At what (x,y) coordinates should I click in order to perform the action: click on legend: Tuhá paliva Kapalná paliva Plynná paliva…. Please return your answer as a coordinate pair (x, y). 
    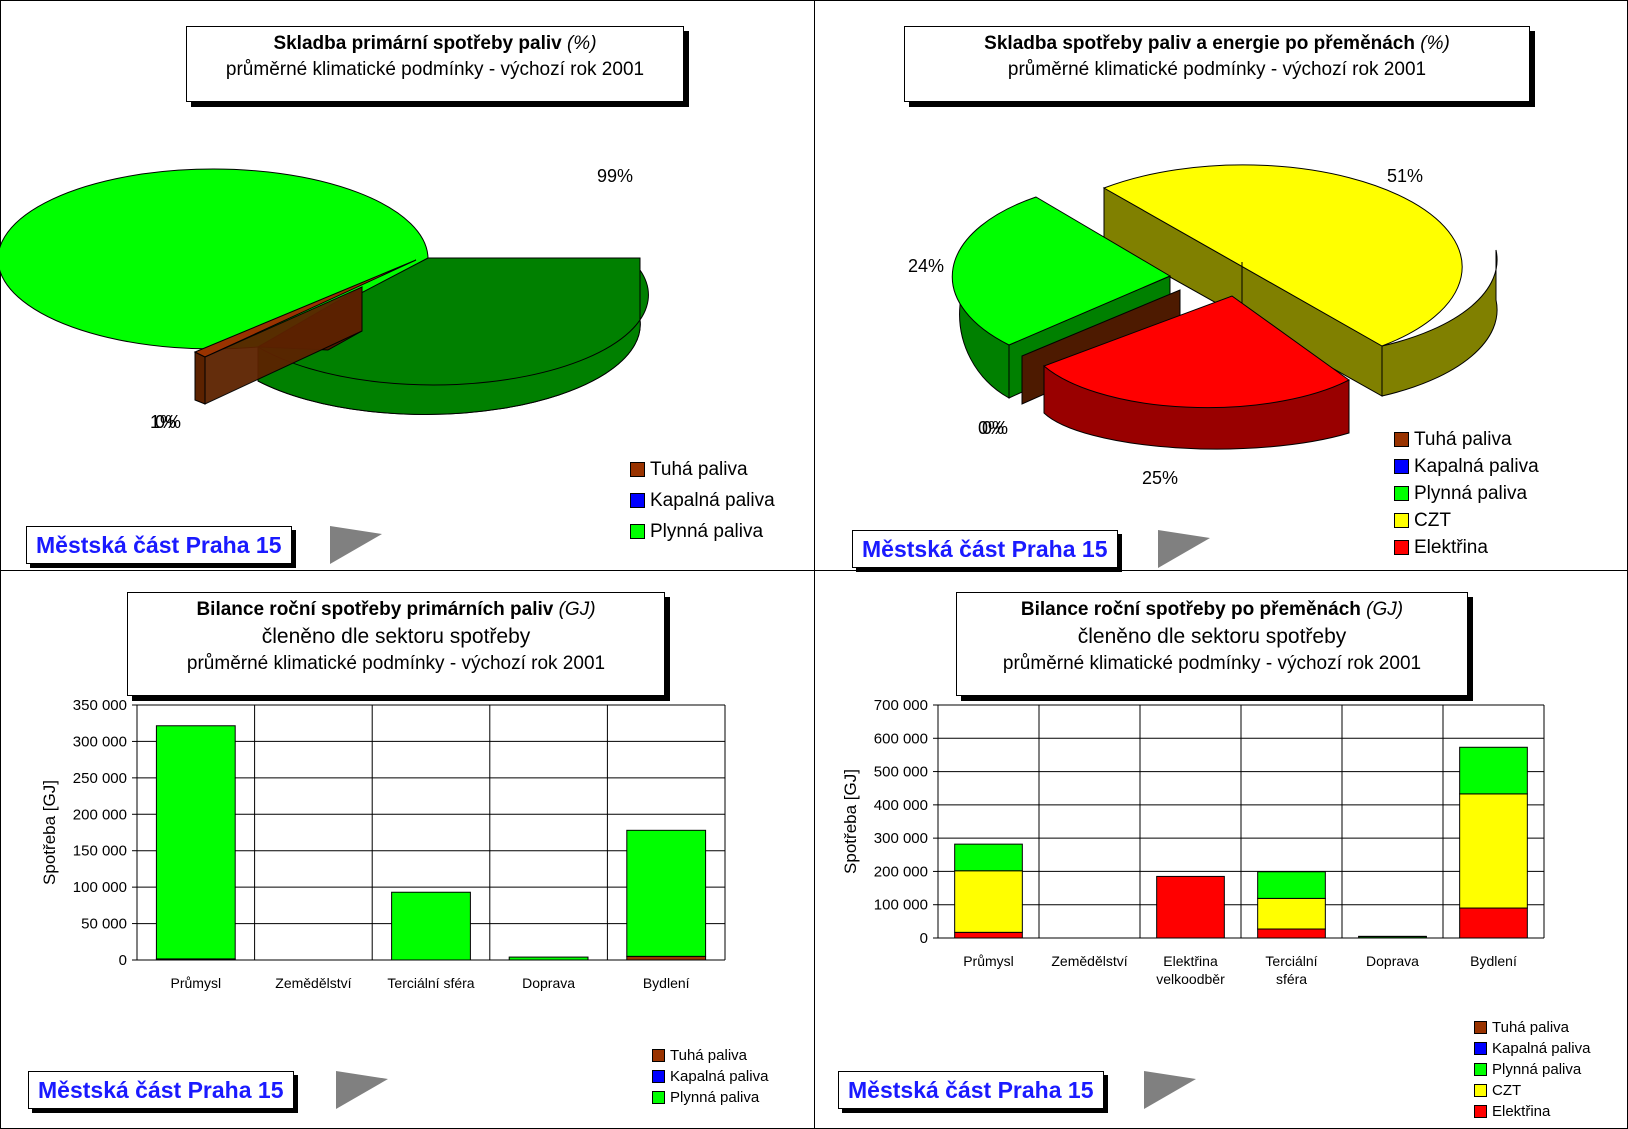
    Looking at the image, I should click on (1466, 493).